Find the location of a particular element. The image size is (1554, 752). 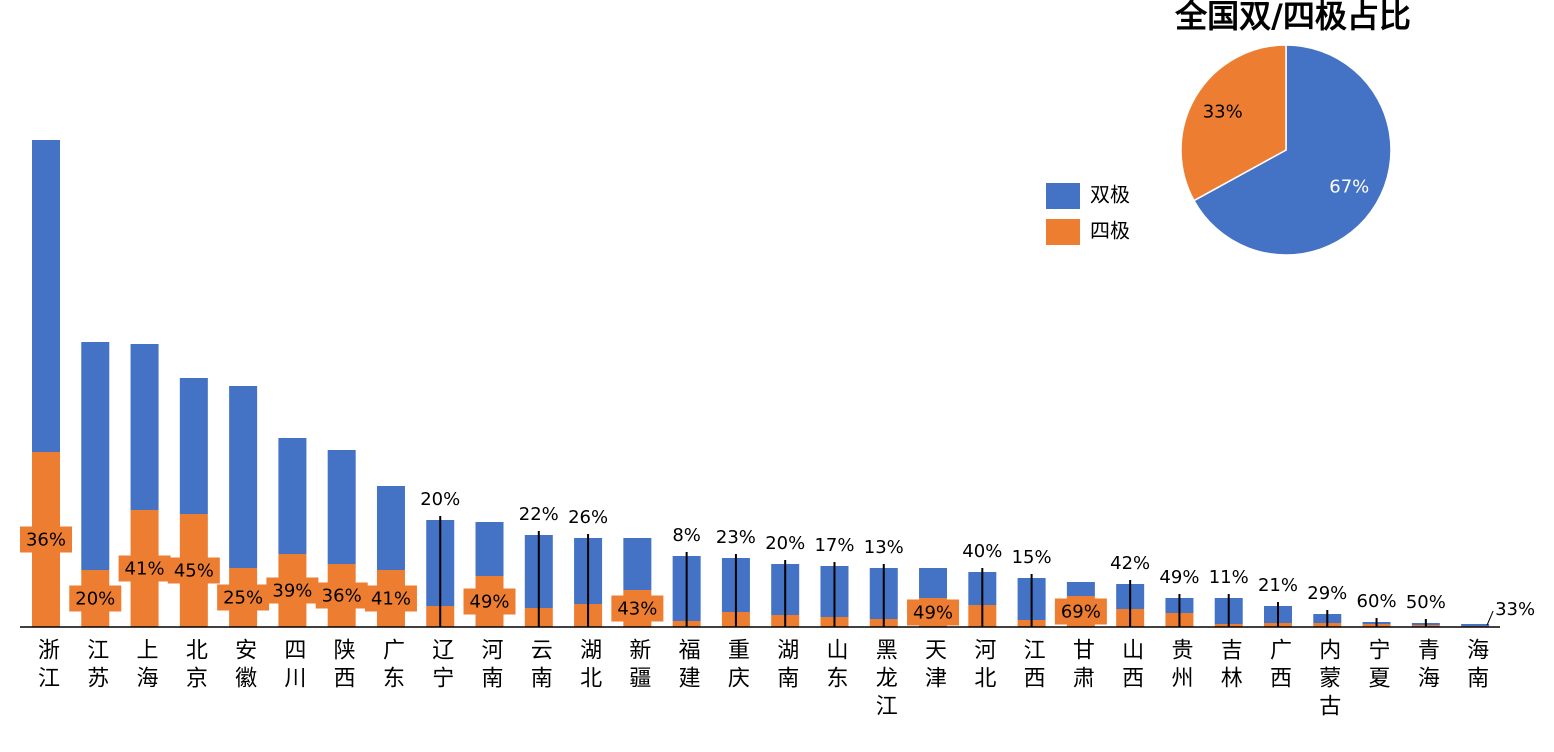

share-label: 8% is located at coordinates (686, 535).